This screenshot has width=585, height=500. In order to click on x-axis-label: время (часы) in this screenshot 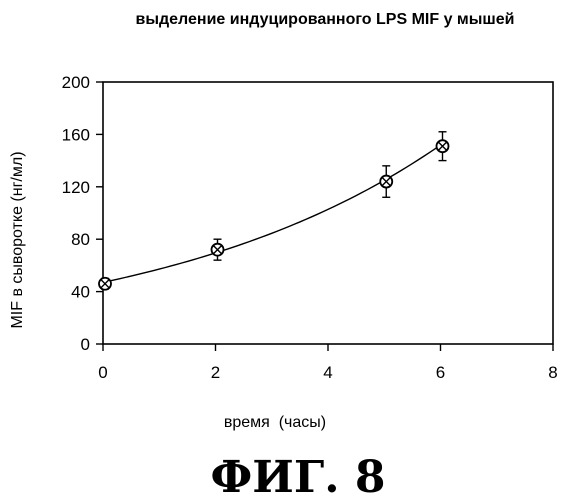, I will do `click(275, 422)`.